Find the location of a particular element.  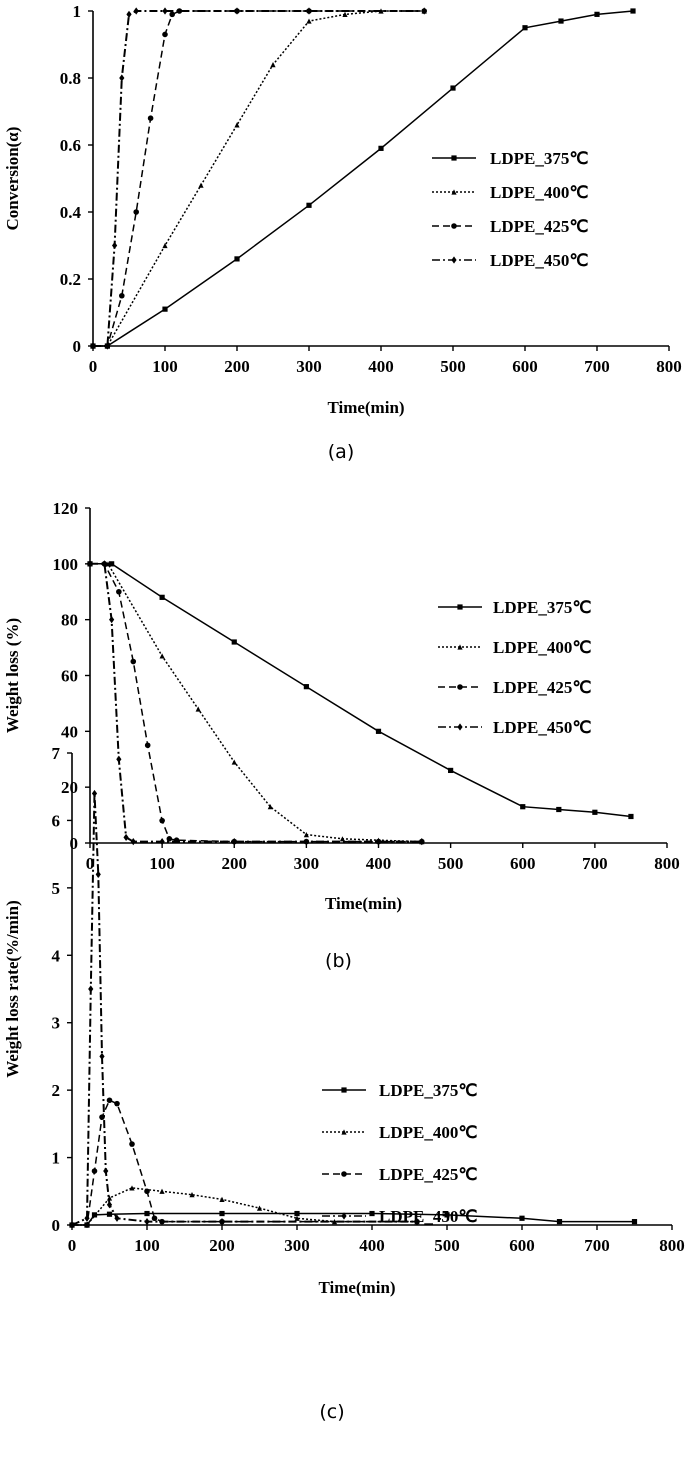

y-tick-label: 0.6 is located at coordinates (70, 145).